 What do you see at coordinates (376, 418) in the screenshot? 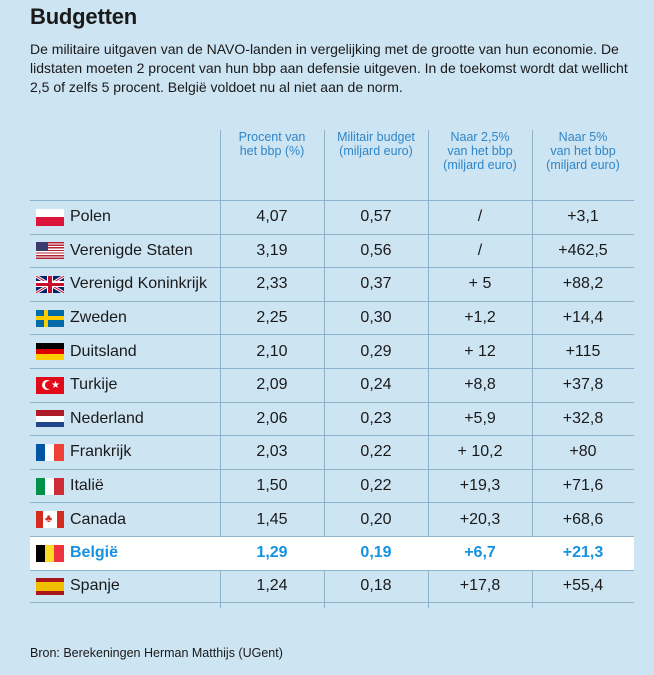
I see `budget-cell: 0,23` at bounding box center [376, 418].